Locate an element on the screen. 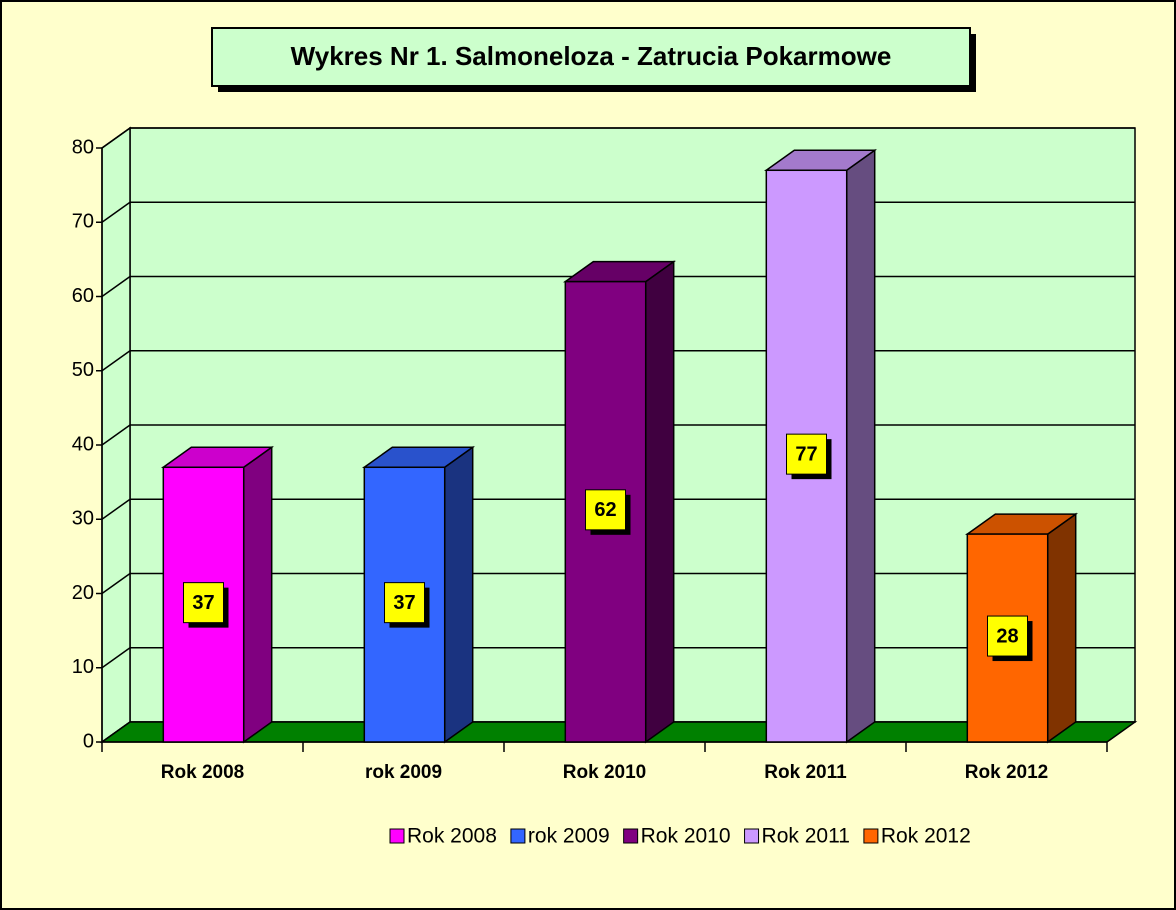  legend-label: Rok 2008 is located at coordinates (452, 836).